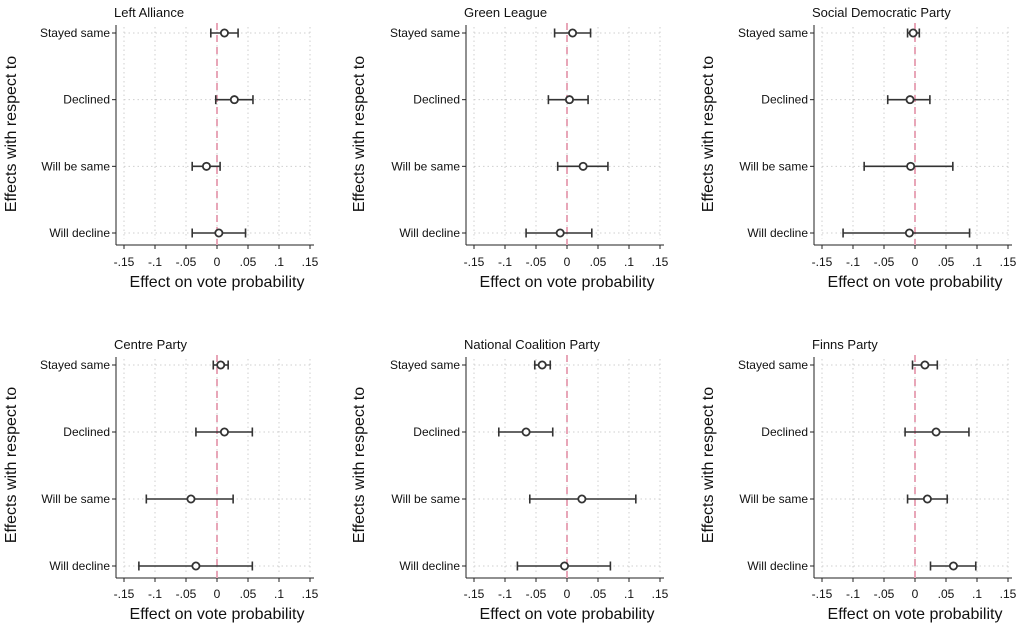 Image resolution: width=1016 pixels, height=632 pixels. What do you see at coordinates (845, 344) in the screenshot?
I see `panel-title: Finns Party` at bounding box center [845, 344].